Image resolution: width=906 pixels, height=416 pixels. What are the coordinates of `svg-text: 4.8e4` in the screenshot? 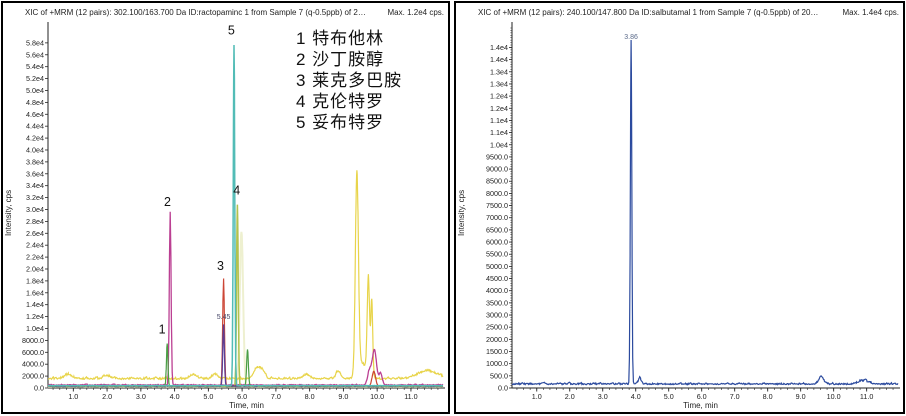 It's located at (35, 102).